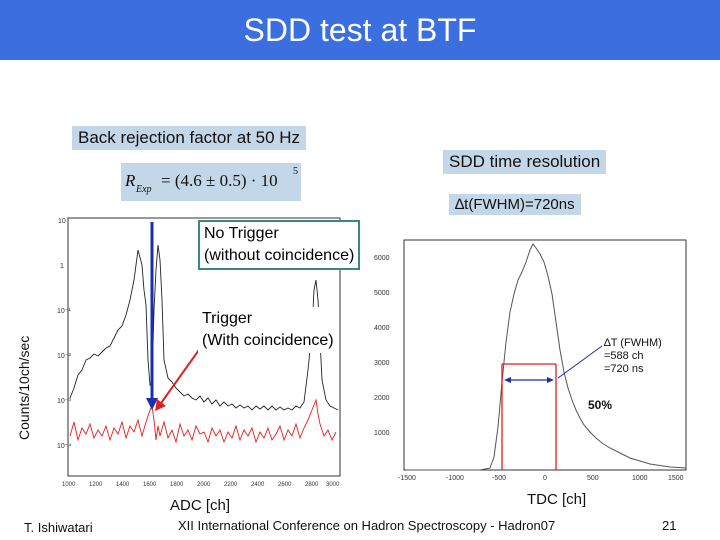 This screenshot has height=540, width=720. I want to click on left-ytick-0: 10, so click(62, 221).